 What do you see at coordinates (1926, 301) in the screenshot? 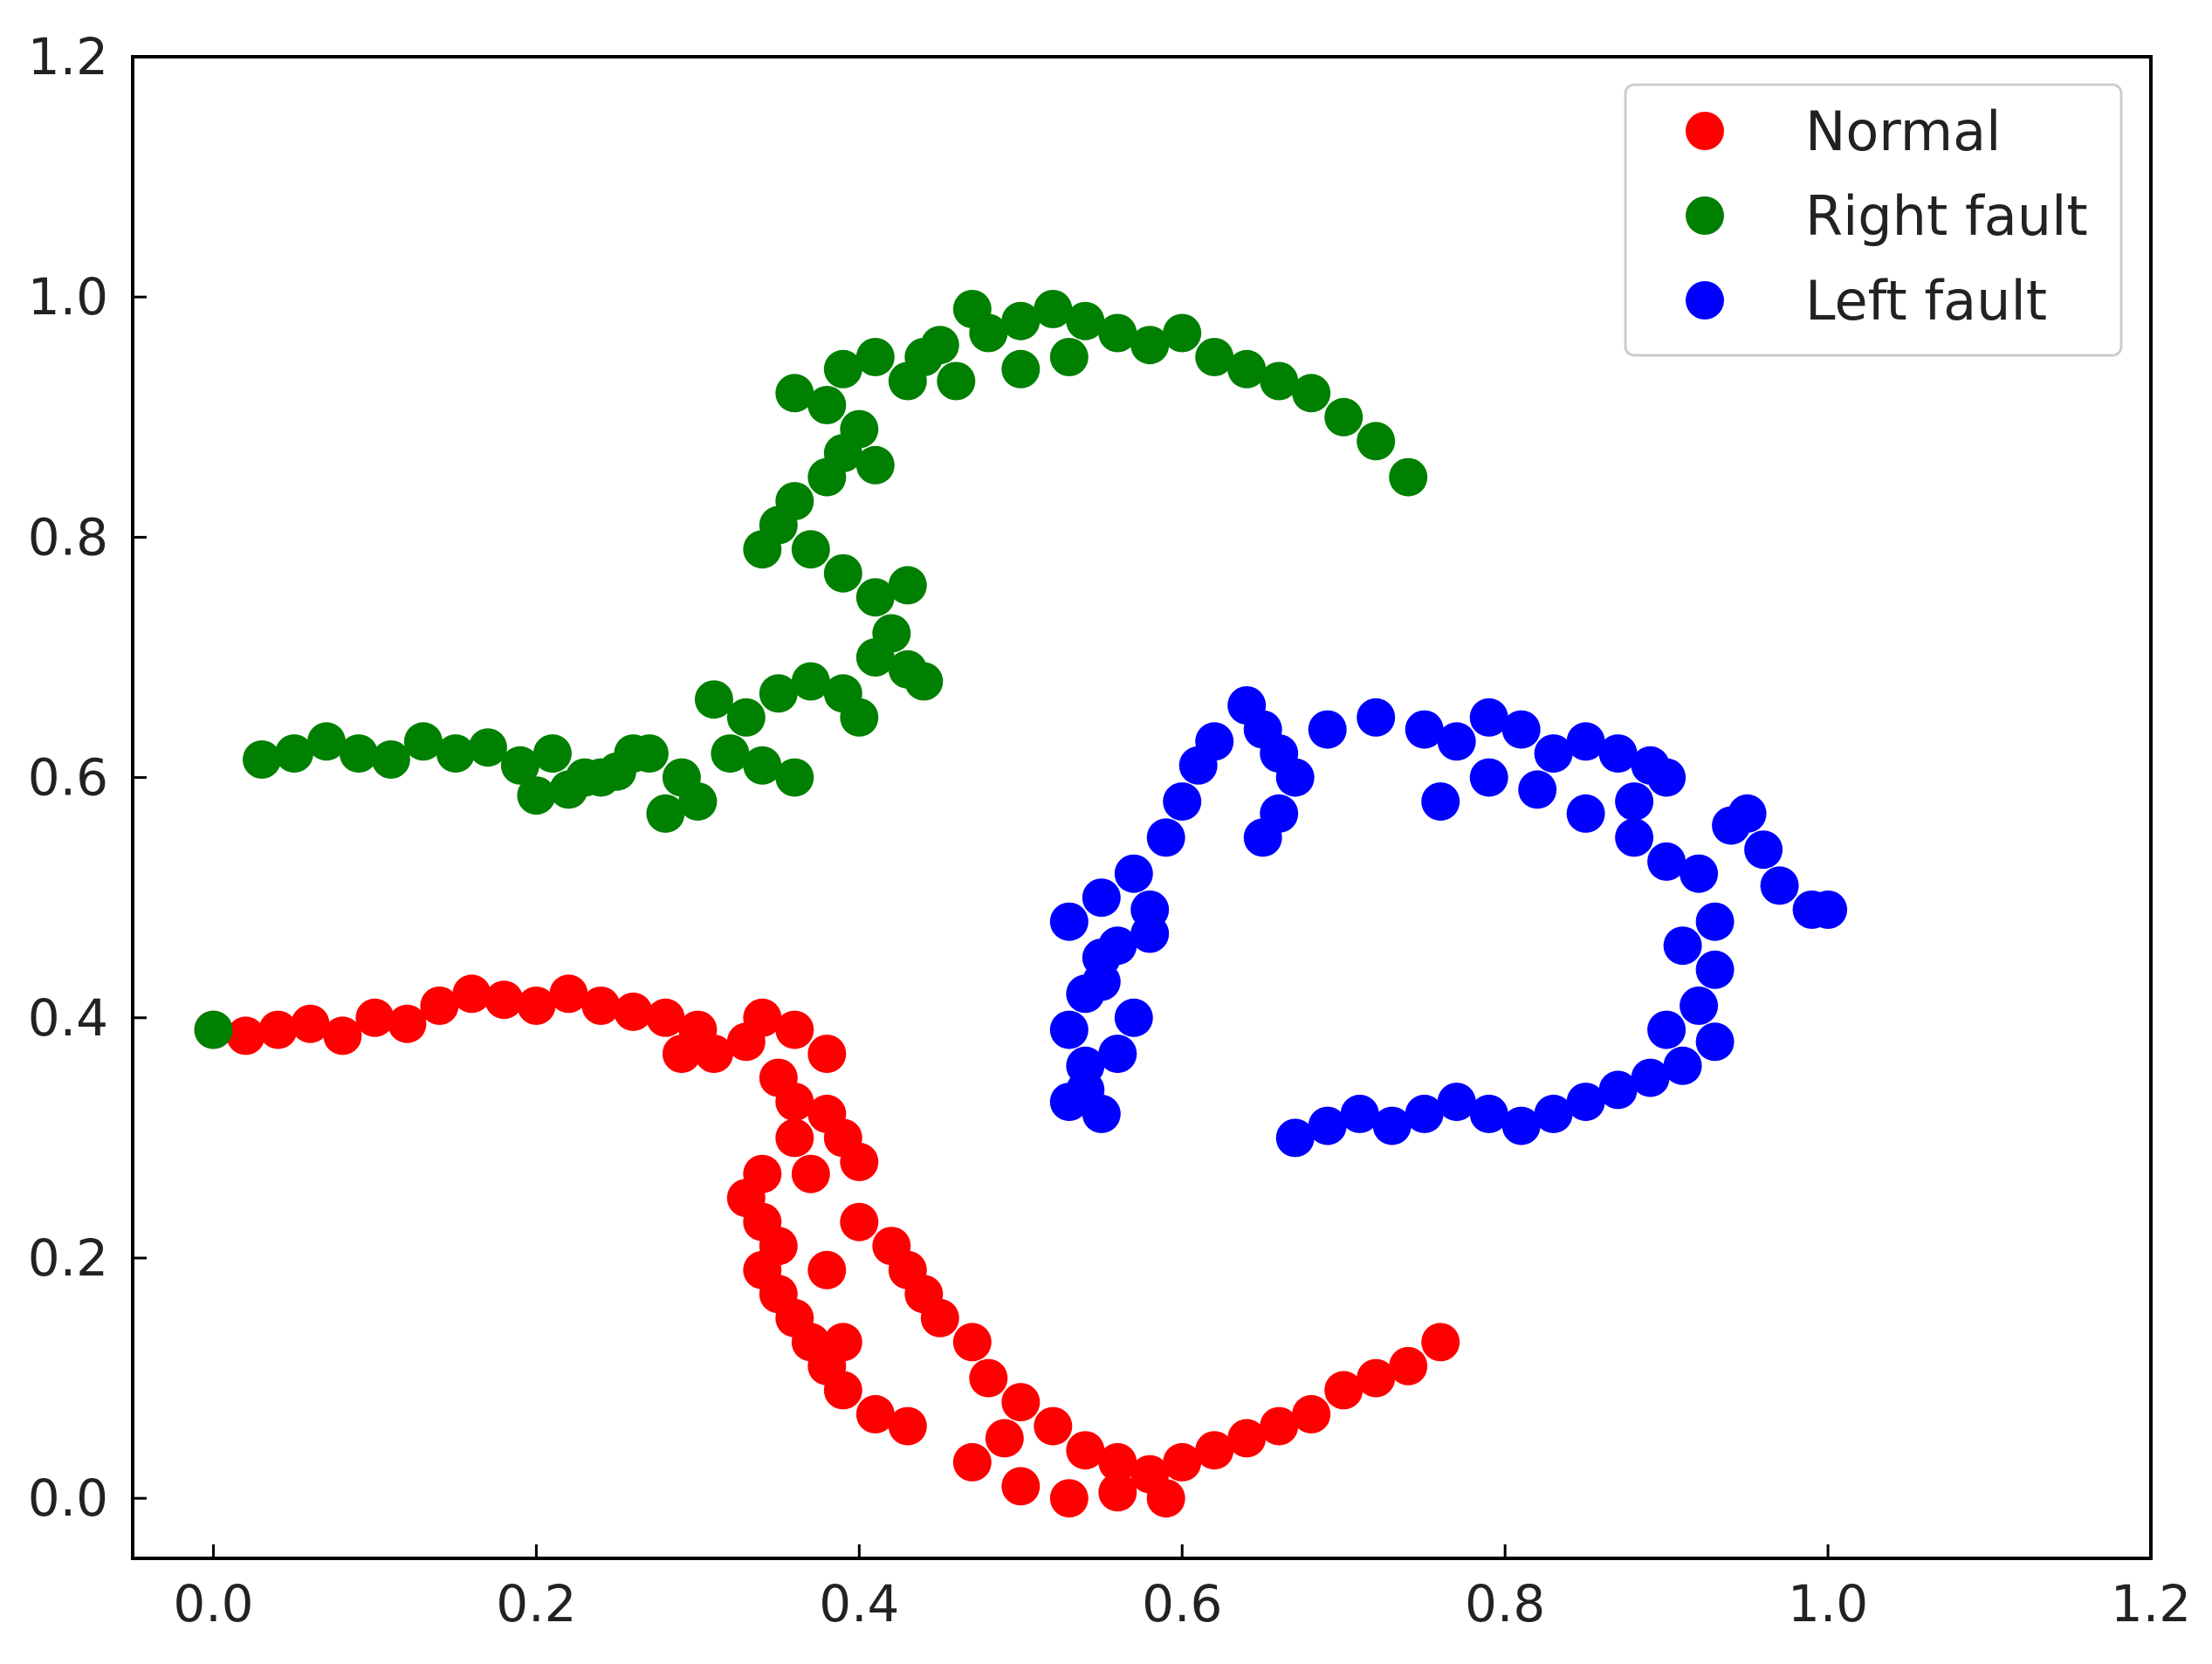
I see `legend-label: Left fault` at bounding box center [1926, 301].